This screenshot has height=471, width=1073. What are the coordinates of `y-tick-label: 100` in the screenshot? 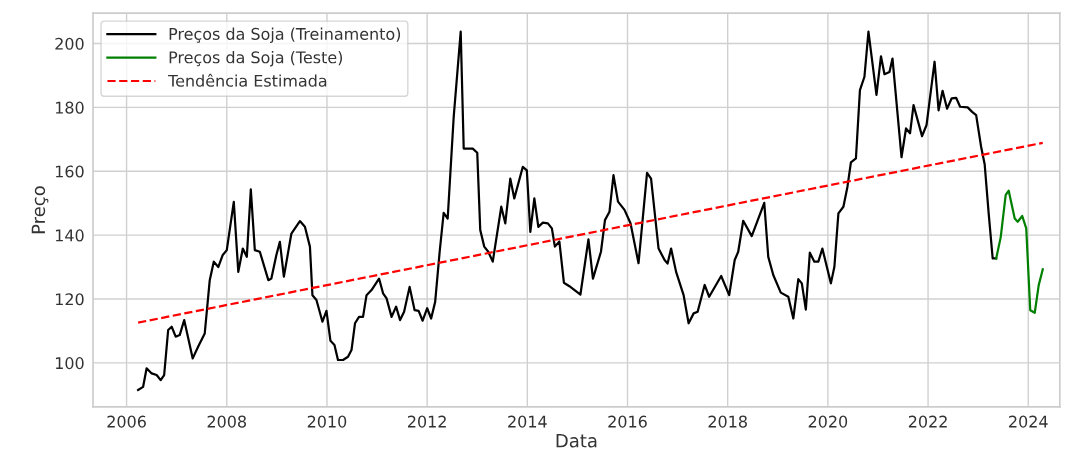 It's located at (69, 363).